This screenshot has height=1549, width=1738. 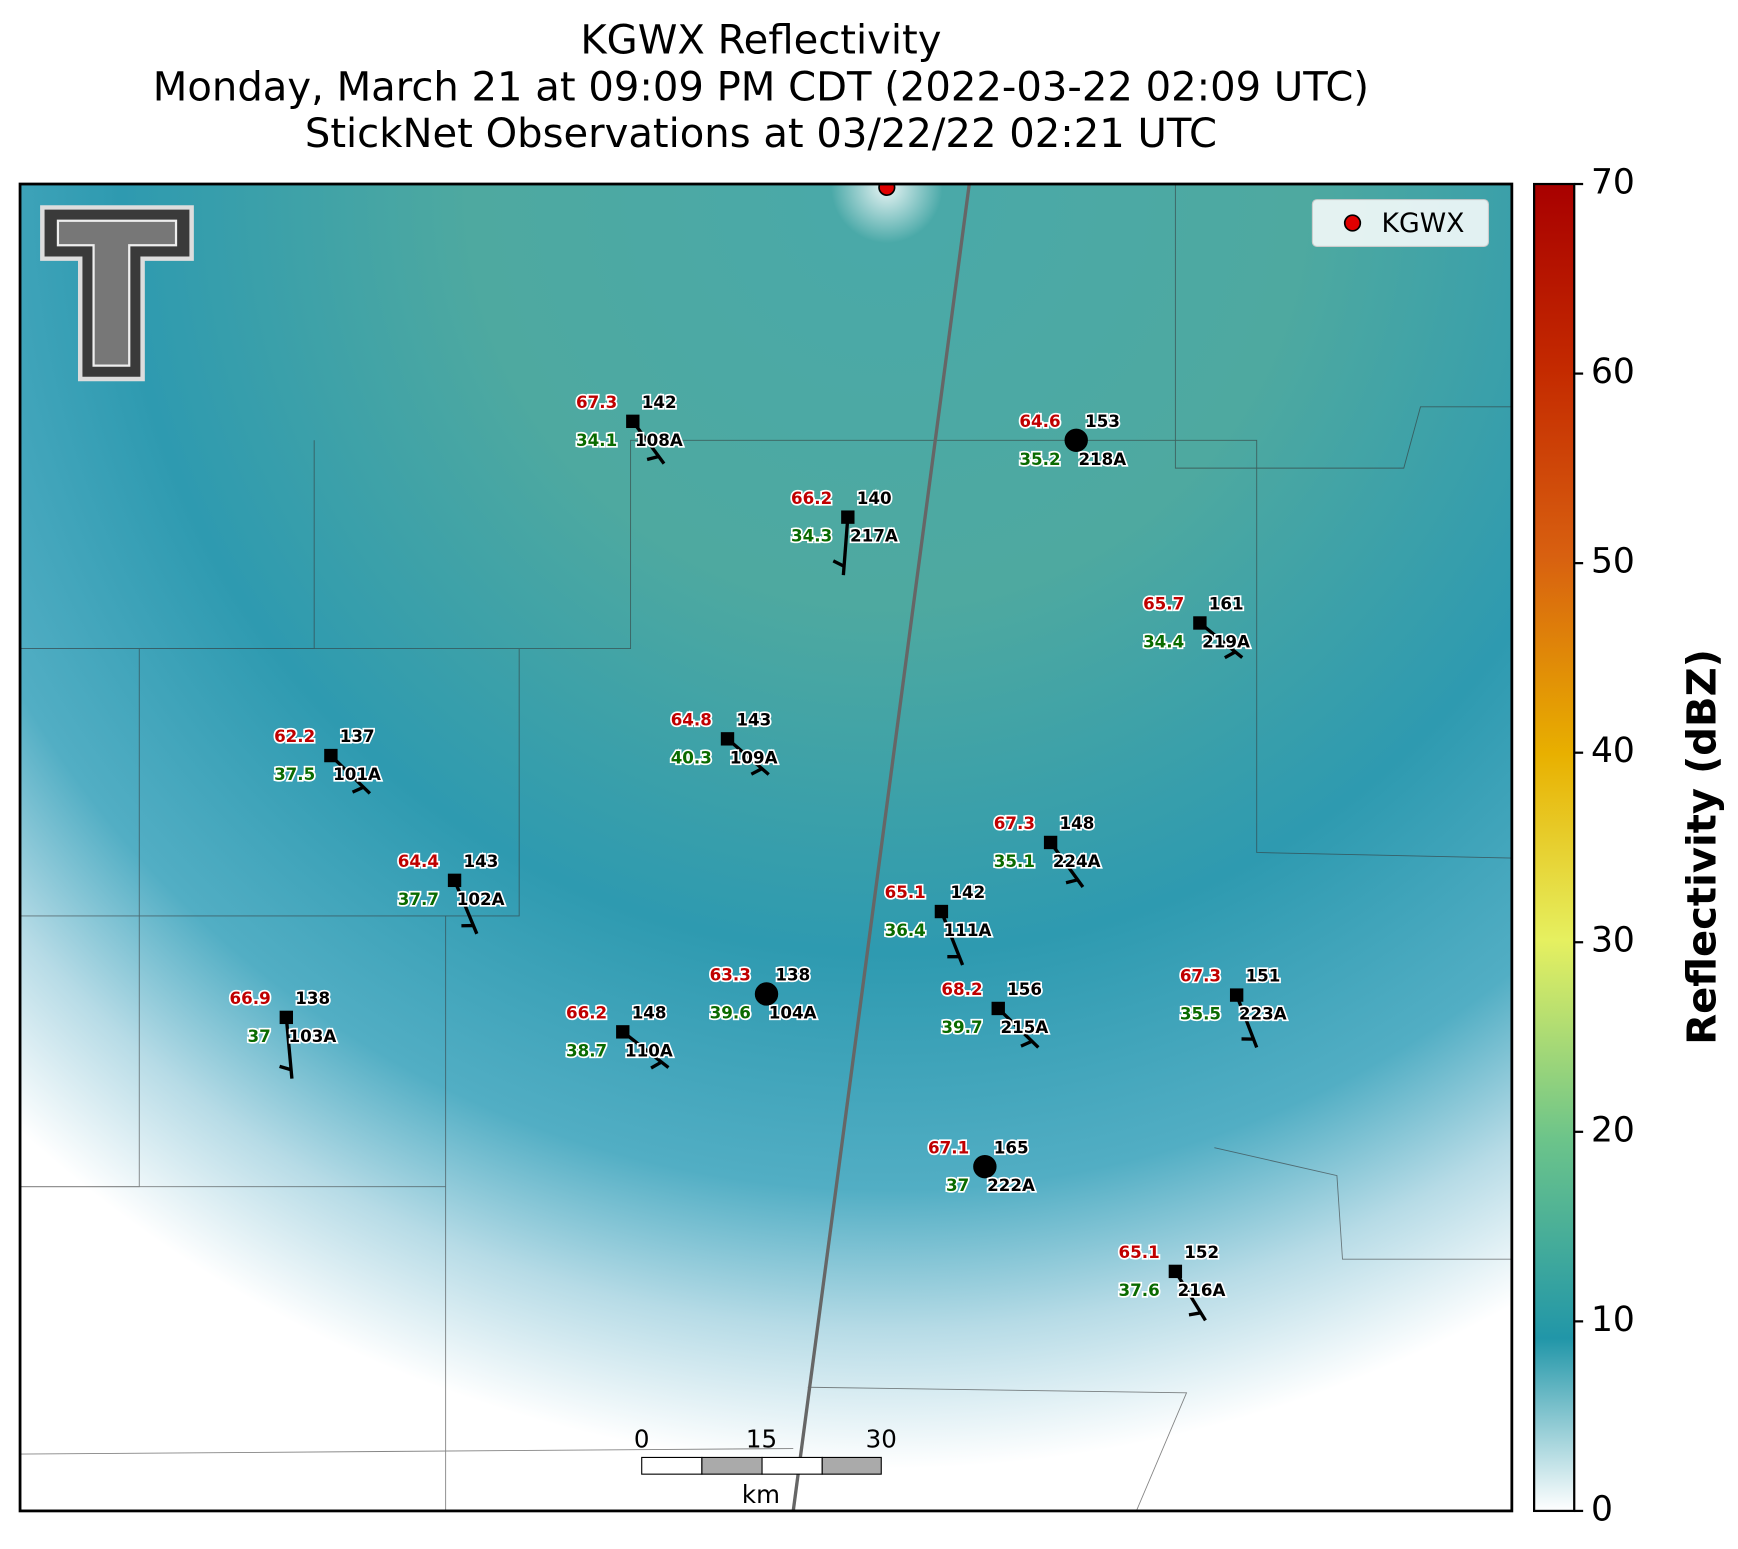 What do you see at coordinates (765, 1466) in the screenshot?
I see `scale-bar: km 0 15 30` at bounding box center [765, 1466].